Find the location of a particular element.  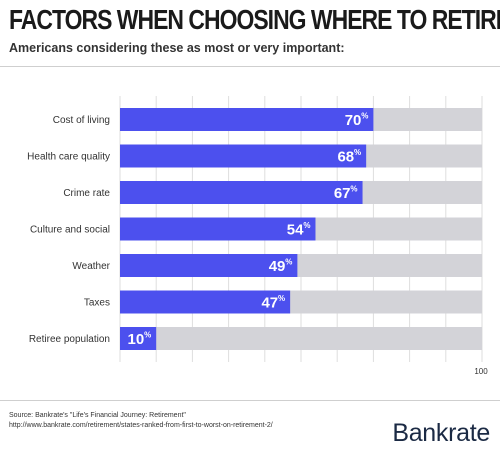

value-label: 67 is located at coordinates (342, 193).